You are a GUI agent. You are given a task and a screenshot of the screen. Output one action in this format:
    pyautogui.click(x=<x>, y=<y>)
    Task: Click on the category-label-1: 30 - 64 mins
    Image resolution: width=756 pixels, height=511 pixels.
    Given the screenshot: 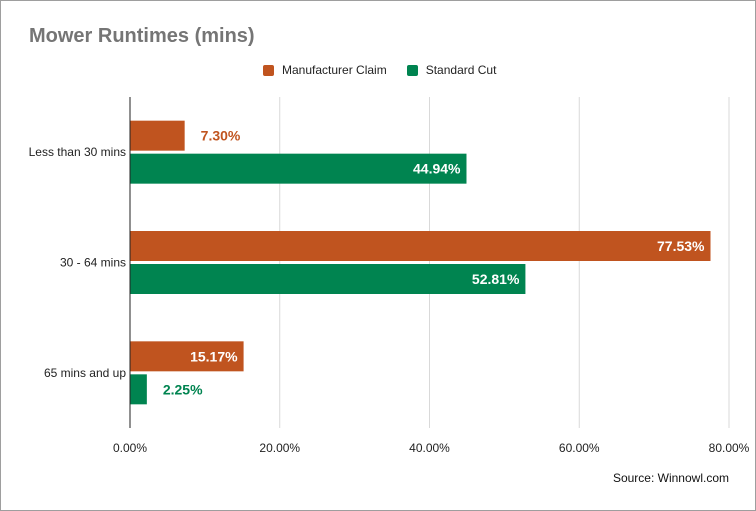 What is the action you would take?
    pyautogui.click(x=93, y=263)
    